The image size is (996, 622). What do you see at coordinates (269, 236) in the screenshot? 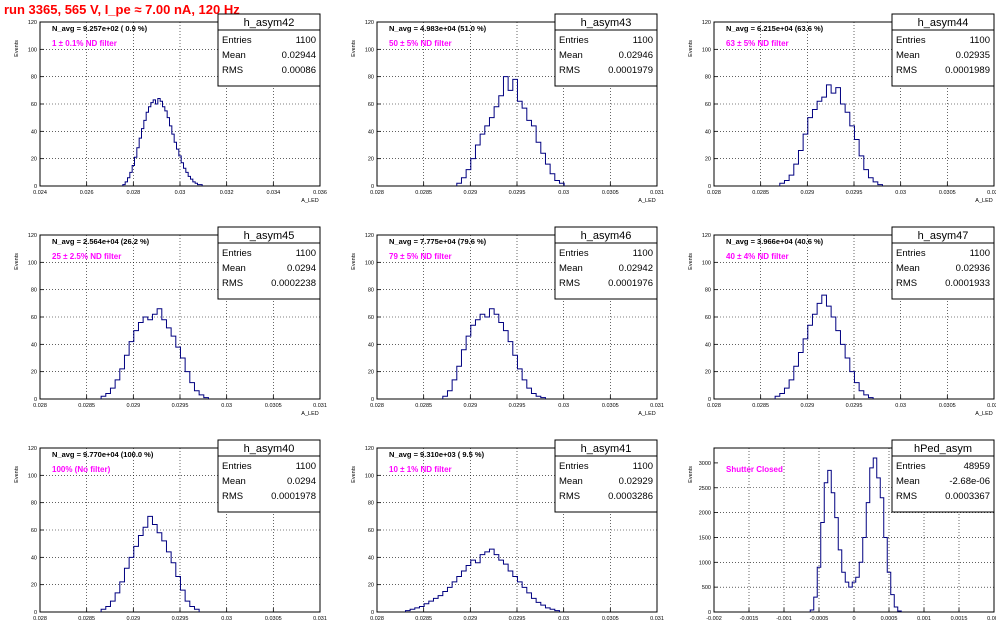
I see `histogram-name: h_asym45` at bounding box center [269, 236].